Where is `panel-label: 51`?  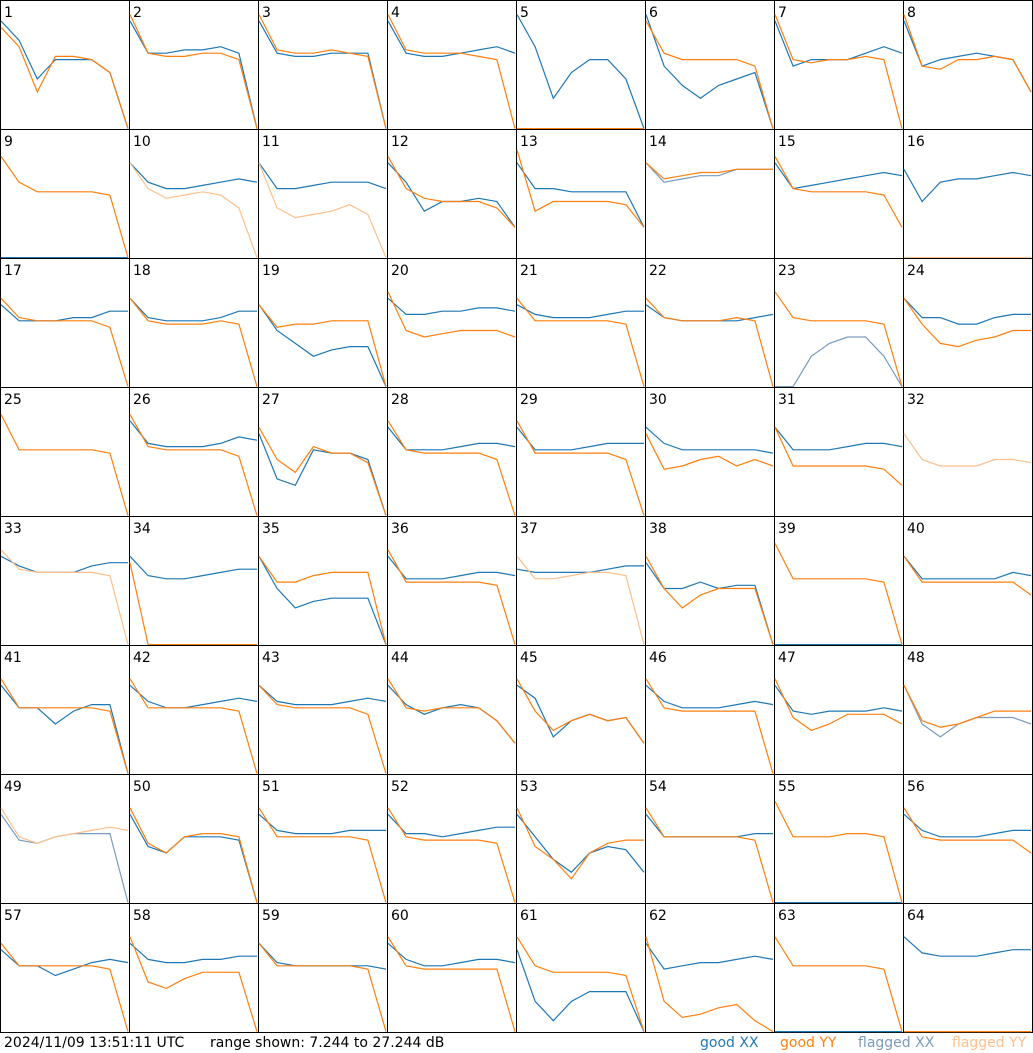
panel-label: 51 is located at coordinates (271, 787).